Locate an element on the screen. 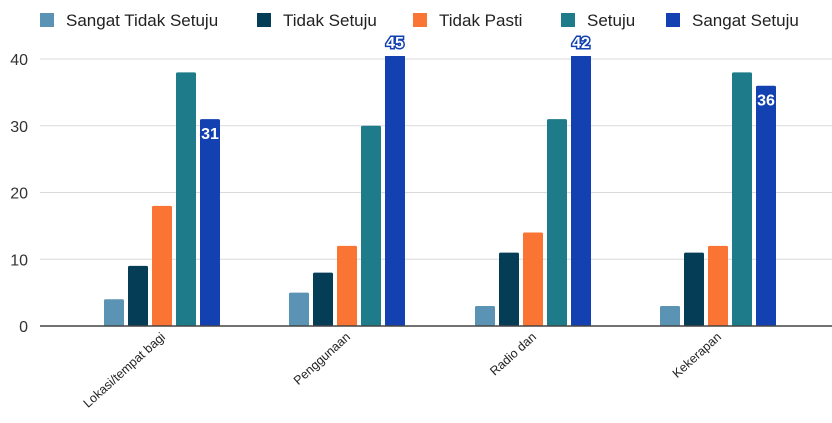 Image resolution: width=832 pixels, height=423 pixels. y-tick-label: 40 is located at coordinates (19, 60).